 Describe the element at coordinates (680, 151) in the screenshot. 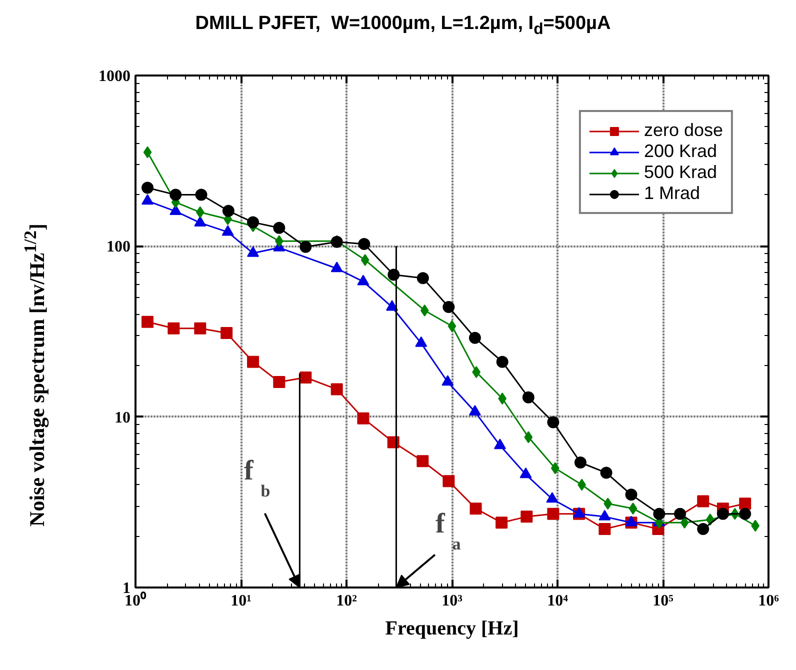

I see `legend-label: 200 Krad` at that location.